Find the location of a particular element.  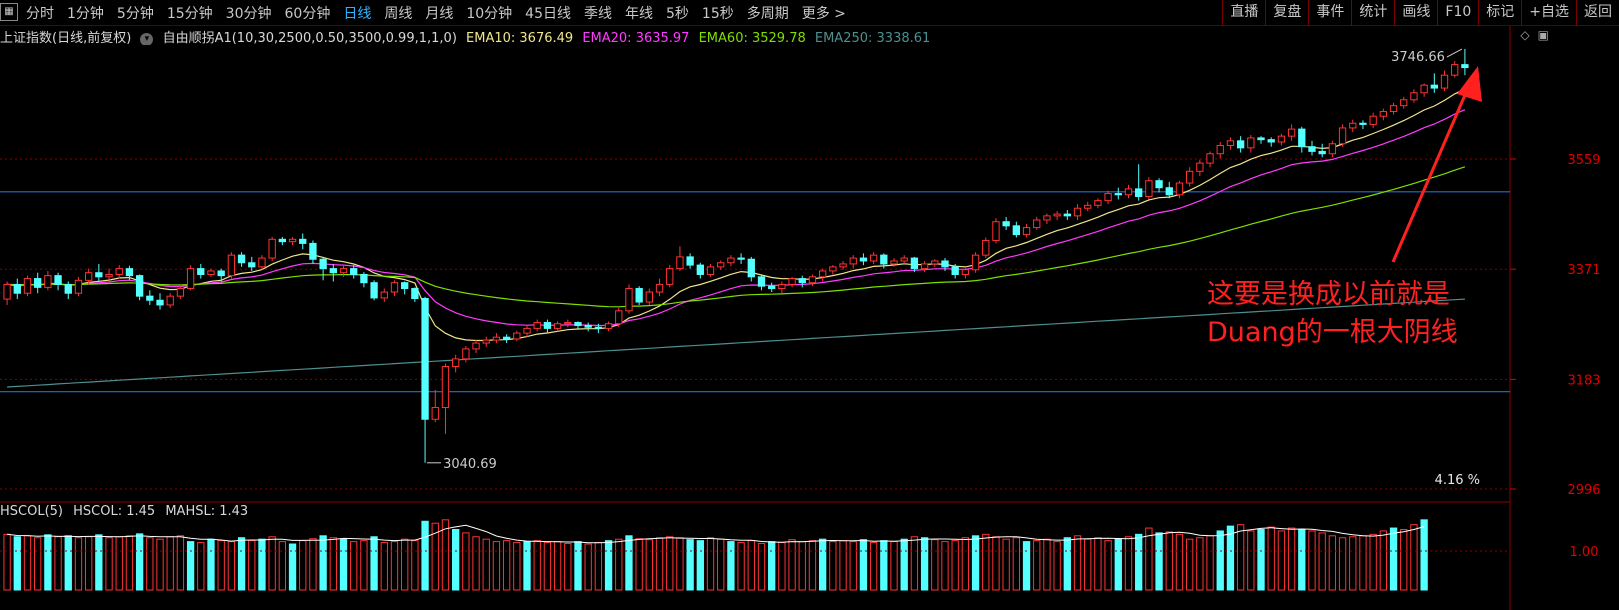

period-tab-15: 多周期 is located at coordinates (767, 14).